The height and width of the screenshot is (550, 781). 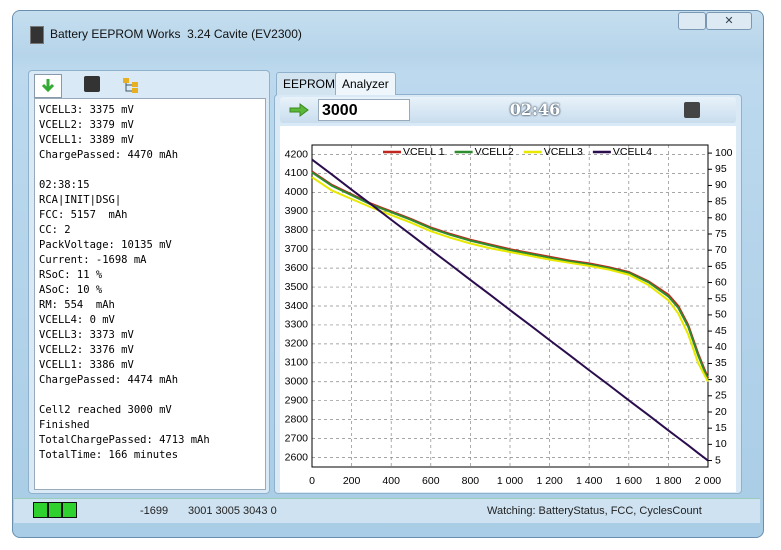 I want to click on log-line: VCELL4: 0 mV, so click(x=77, y=320).